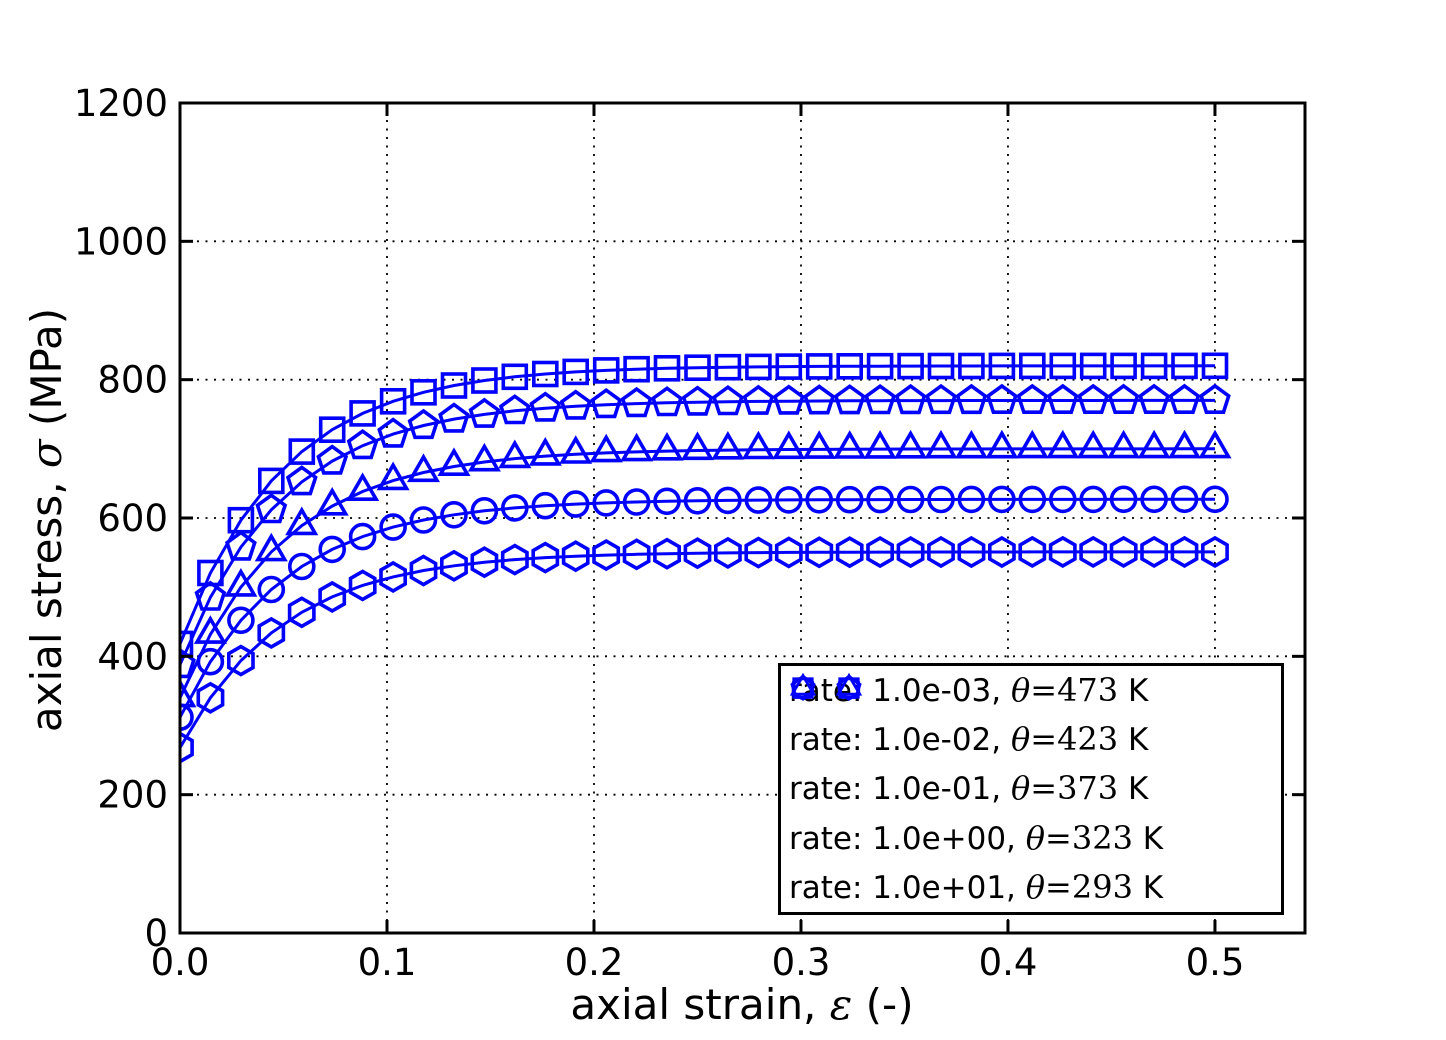 The width and height of the screenshot is (1446, 1040). Describe the element at coordinates (801, 962) in the screenshot. I see `x-tick-label: 0.3` at that location.